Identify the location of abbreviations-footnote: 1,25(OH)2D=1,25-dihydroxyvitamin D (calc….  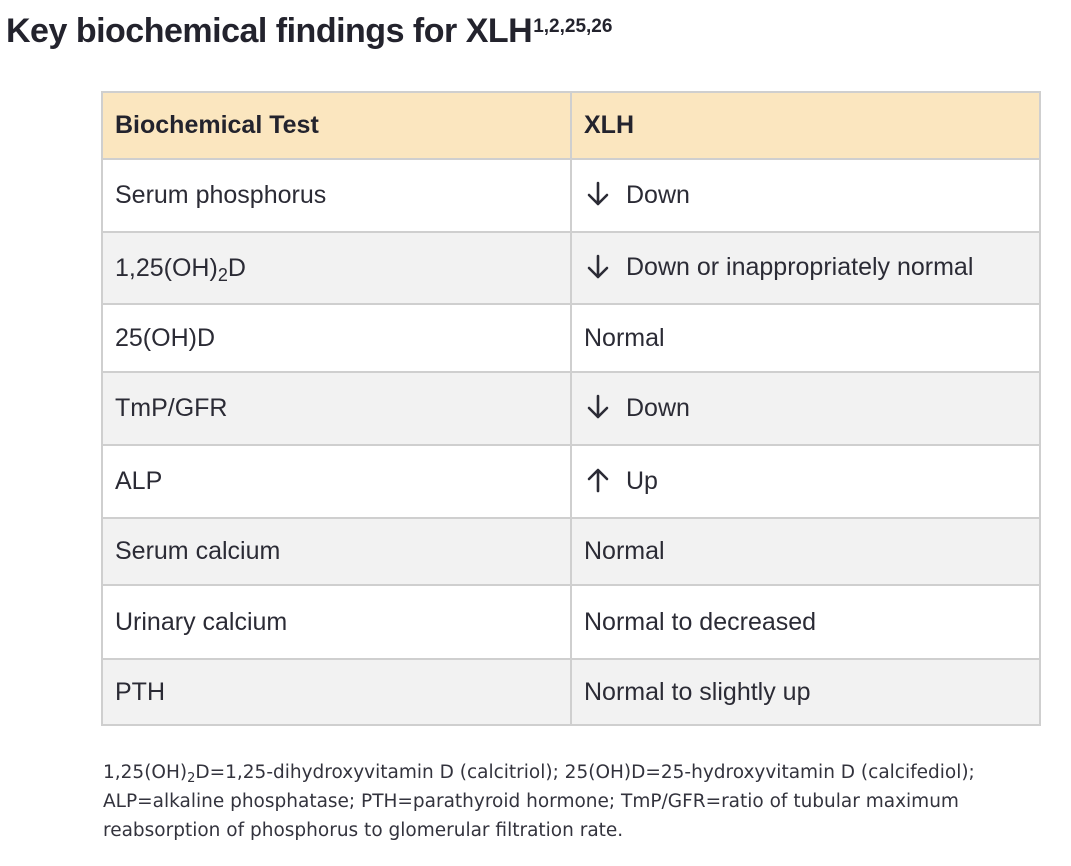
(573, 801).